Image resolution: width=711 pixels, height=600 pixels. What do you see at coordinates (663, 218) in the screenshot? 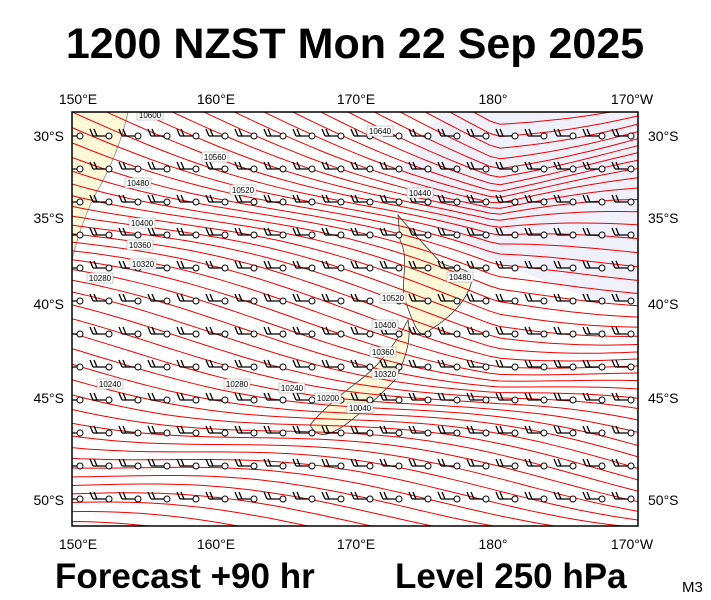
I see `lat-label-right: 35°S` at bounding box center [663, 218].